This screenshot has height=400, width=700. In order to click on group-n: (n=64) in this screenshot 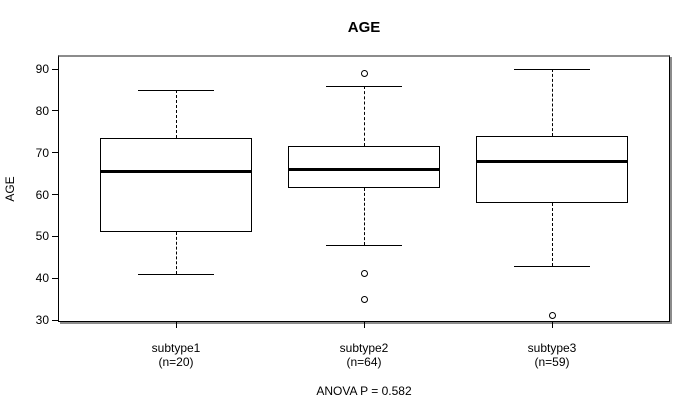, I will do `click(364, 362)`.